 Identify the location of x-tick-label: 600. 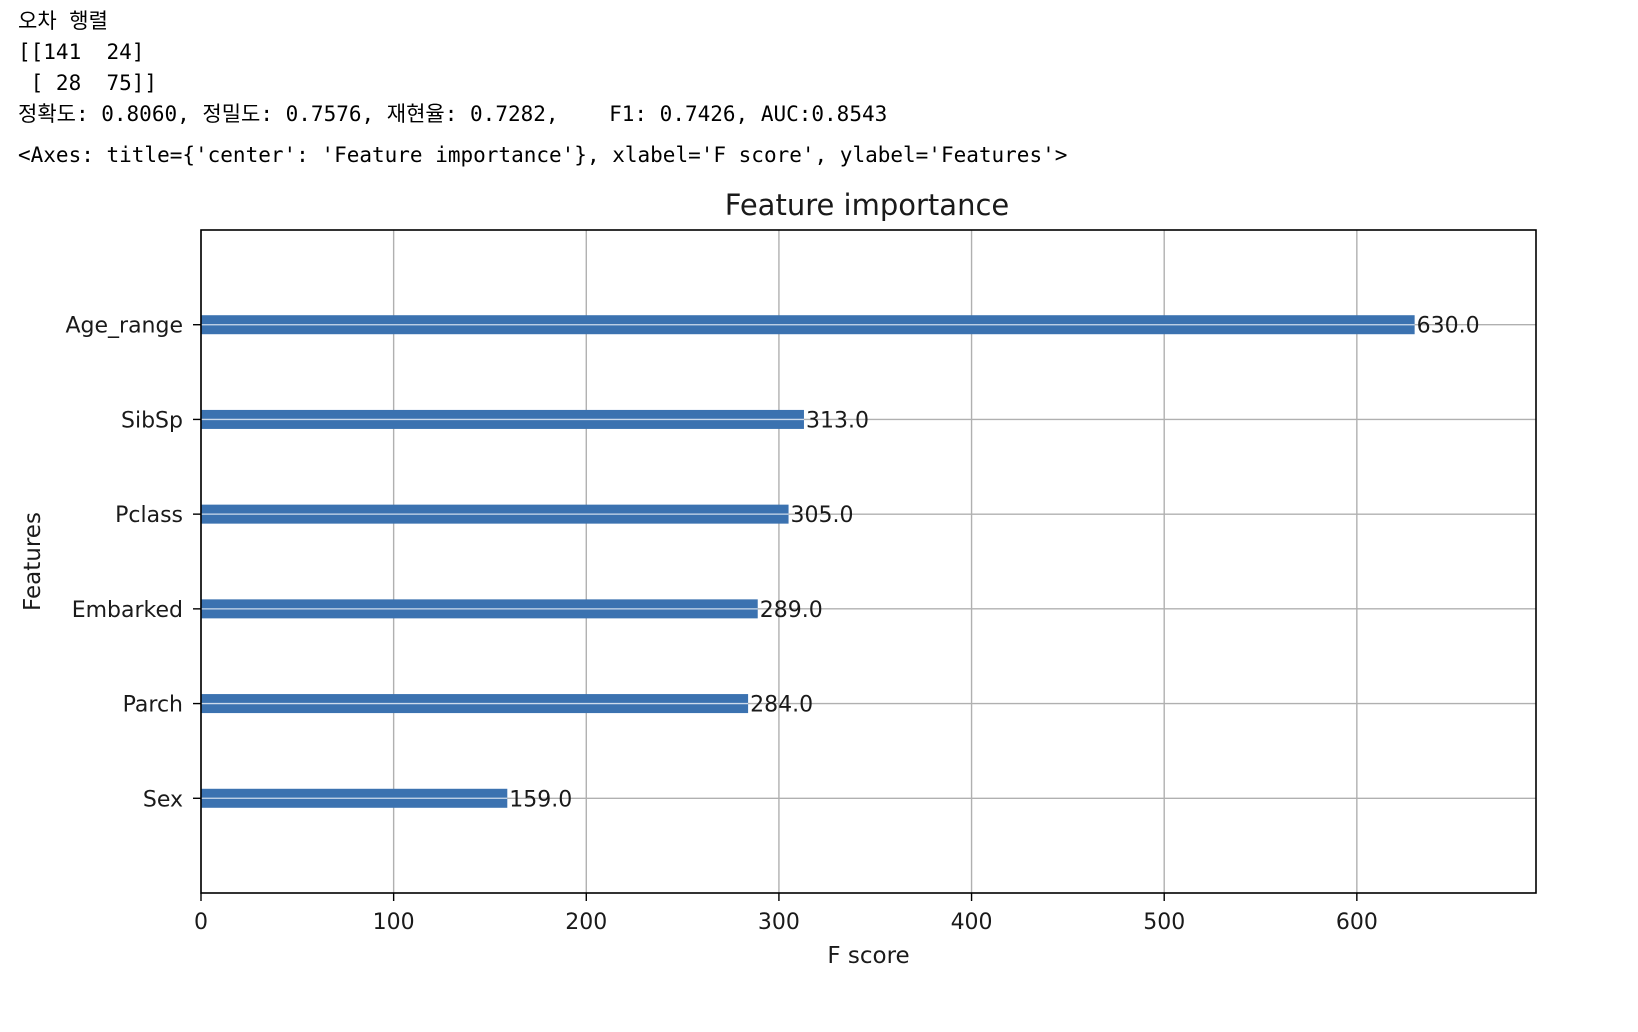
(1357, 922).